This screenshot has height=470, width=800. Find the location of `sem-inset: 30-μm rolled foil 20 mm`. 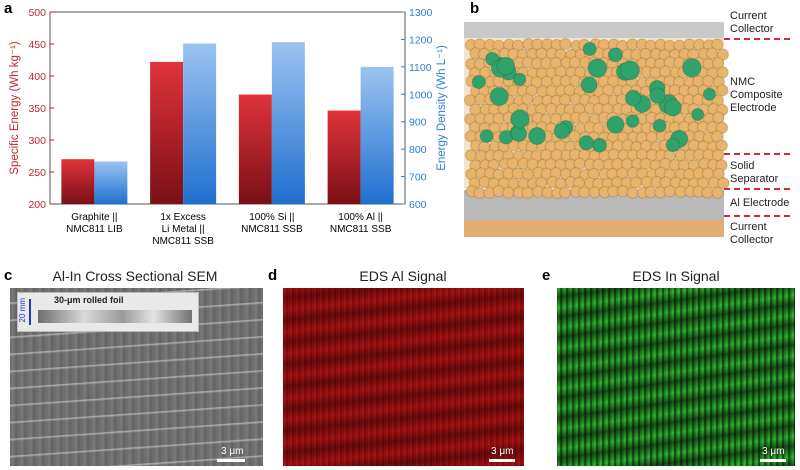

sem-inset: 30-μm rolled foil 20 mm is located at coordinates (108, 312).